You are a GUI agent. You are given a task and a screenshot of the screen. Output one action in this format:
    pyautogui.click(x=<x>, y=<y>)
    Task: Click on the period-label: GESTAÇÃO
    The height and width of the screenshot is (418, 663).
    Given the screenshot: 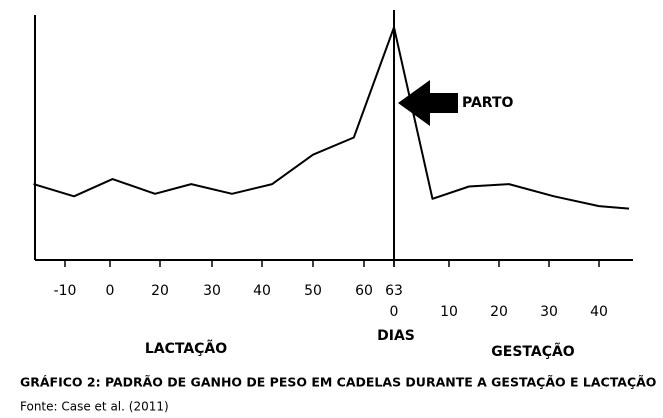 What is the action you would take?
    pyautogui.click(x=533, y=351)
    